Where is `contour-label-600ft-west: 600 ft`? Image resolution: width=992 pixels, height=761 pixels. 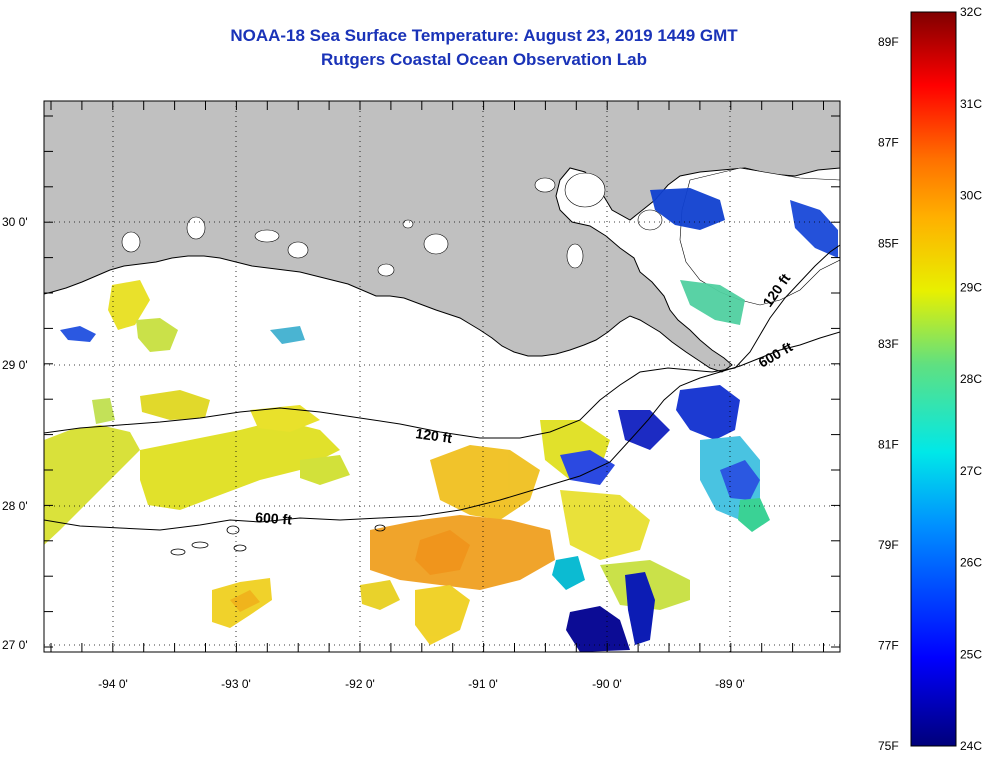 contour-label-600ft-west: 600 ft is located at coordinates (274, 518).